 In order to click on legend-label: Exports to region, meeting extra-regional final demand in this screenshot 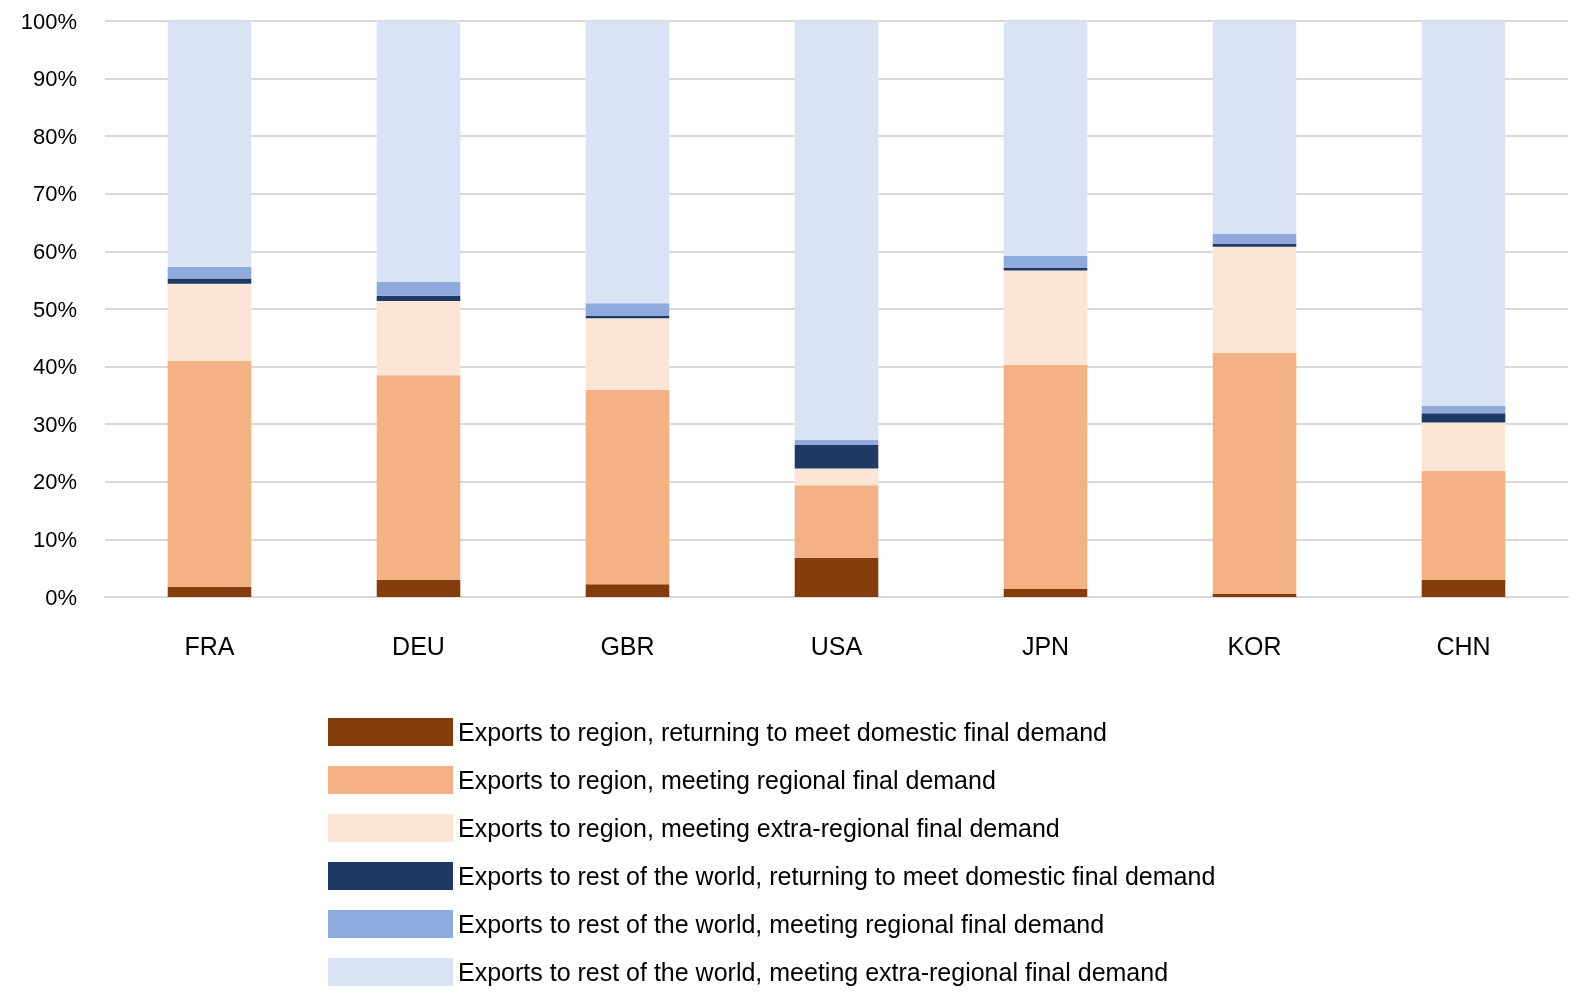, I will do `click(759, 828)`.